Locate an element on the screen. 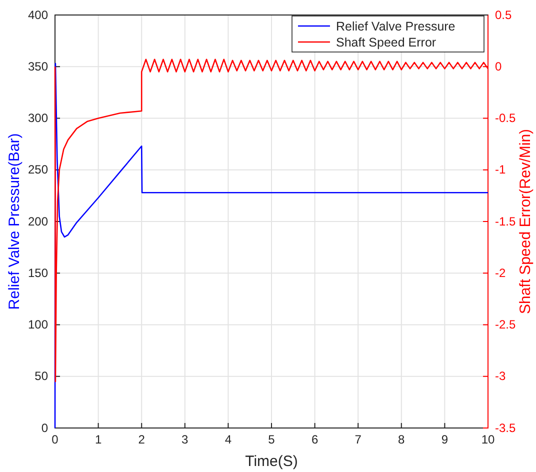 The image size is (536, 472). y2-tick-label: -3 is located at coordinates (500, 376).